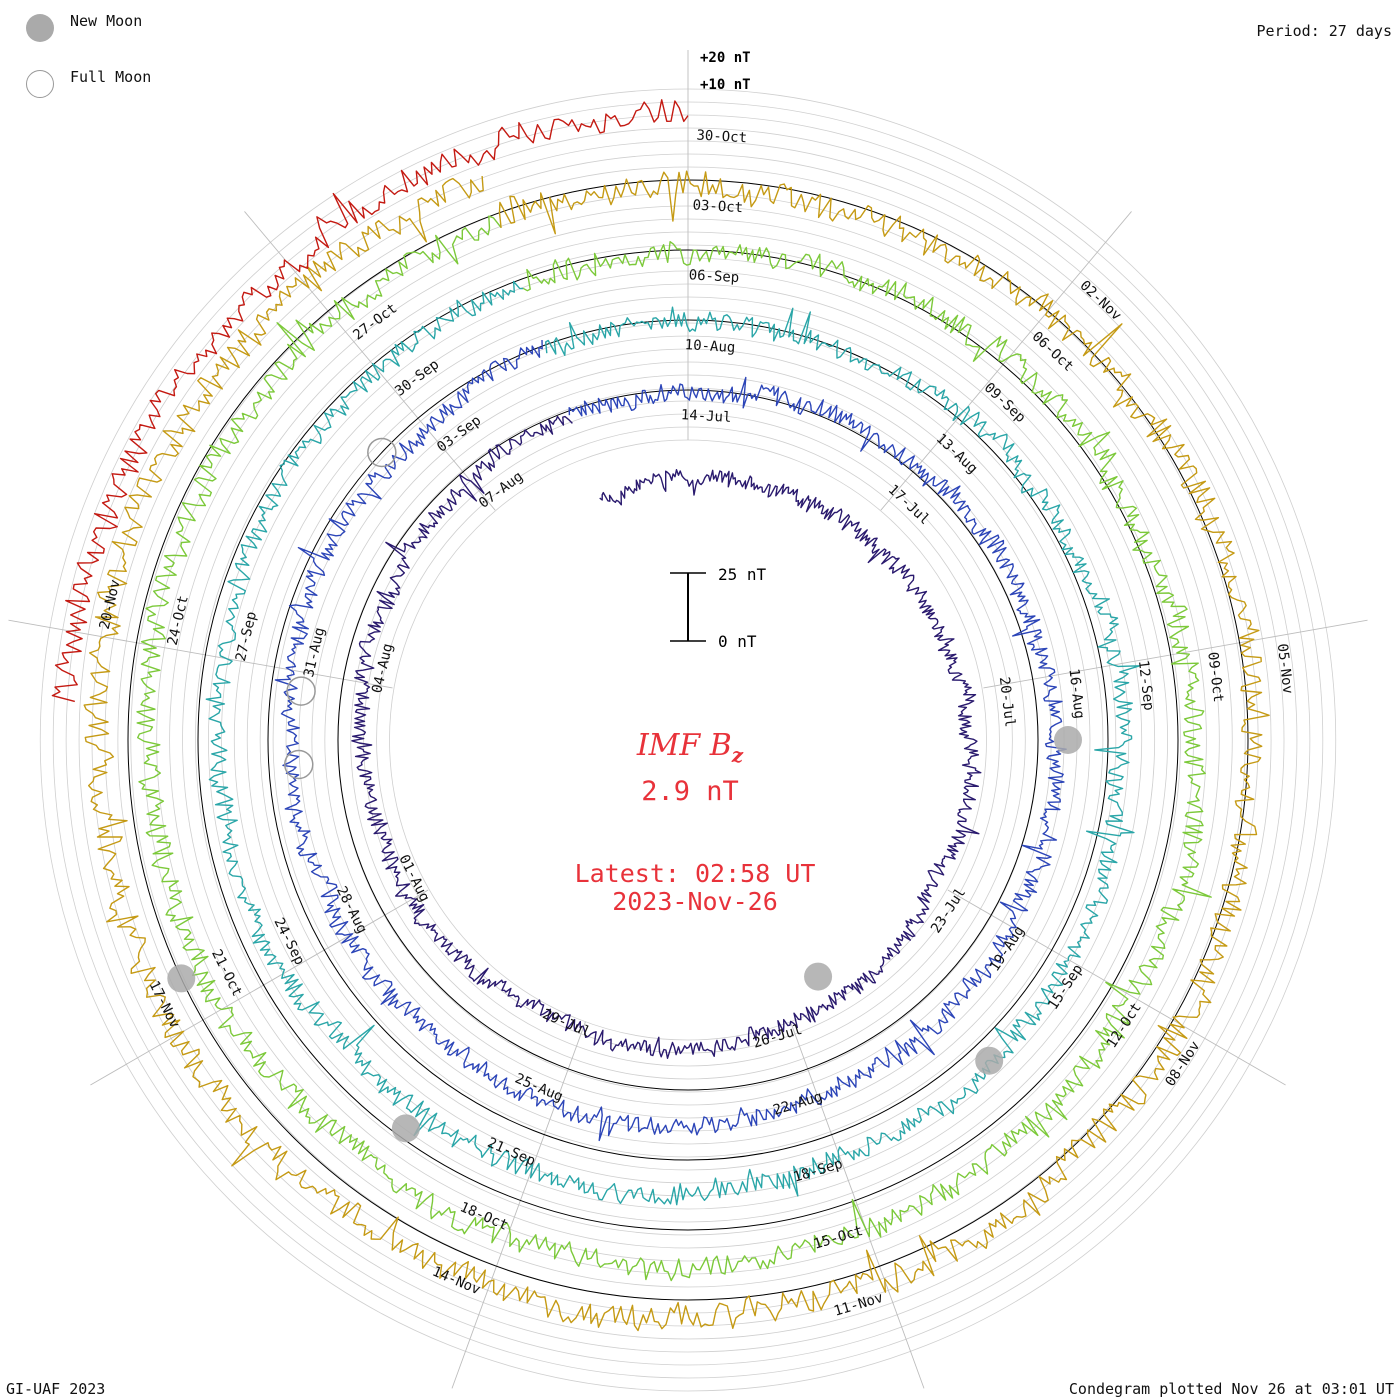 Image resolution: width=1400 pixels, height=1400 pixels. What do you see at coordinates (1285, 669) in the screenshot?
I see `date-label: 05-Nov` at bounding box center [1285, 669].